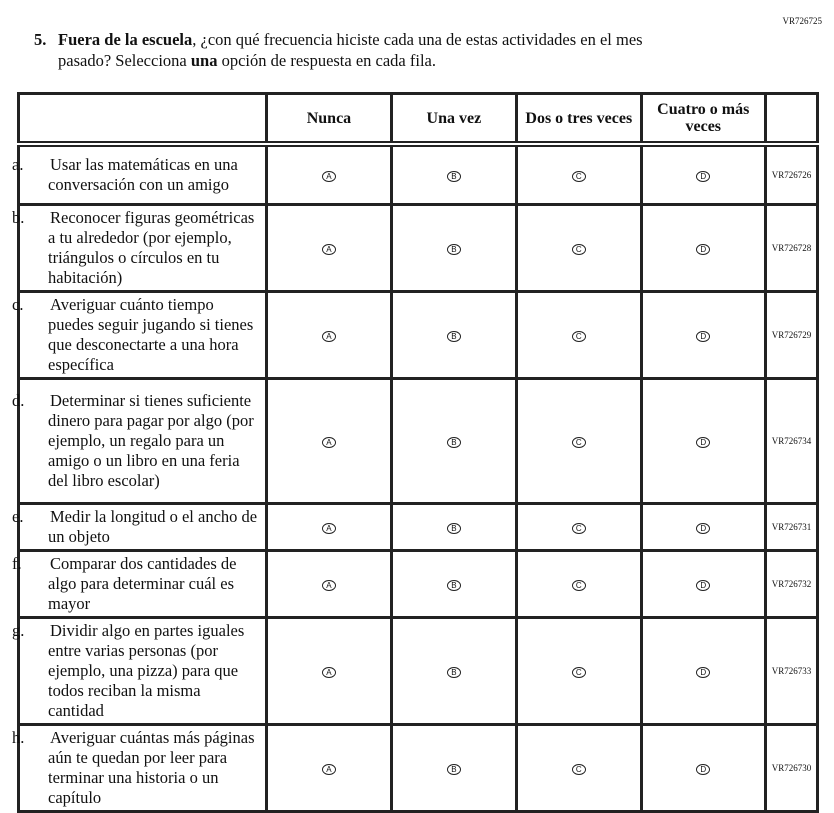  Describe the element at coordinates (791, 526) in the screenshot. I see `row-code: VR726731` at that location.